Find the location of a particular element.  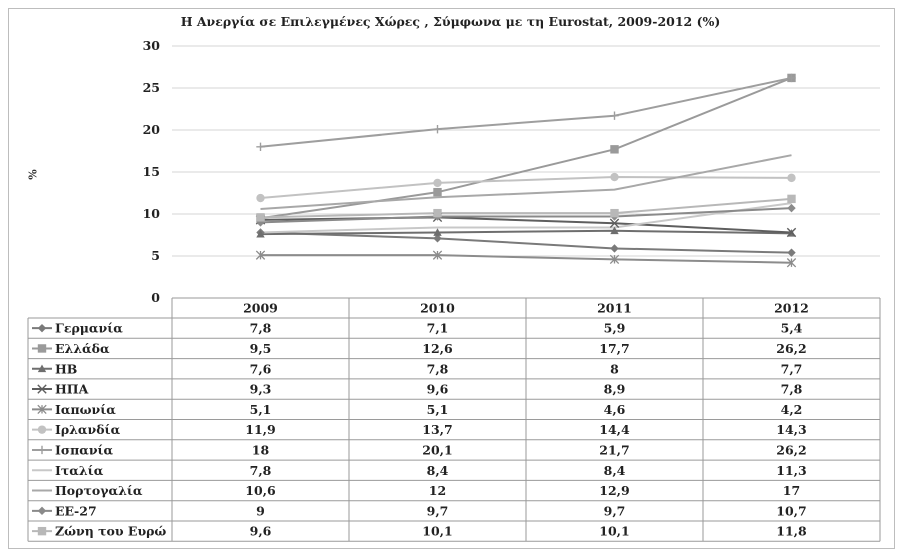

data-cell: 9,7 is located at coordinates (615, 510).